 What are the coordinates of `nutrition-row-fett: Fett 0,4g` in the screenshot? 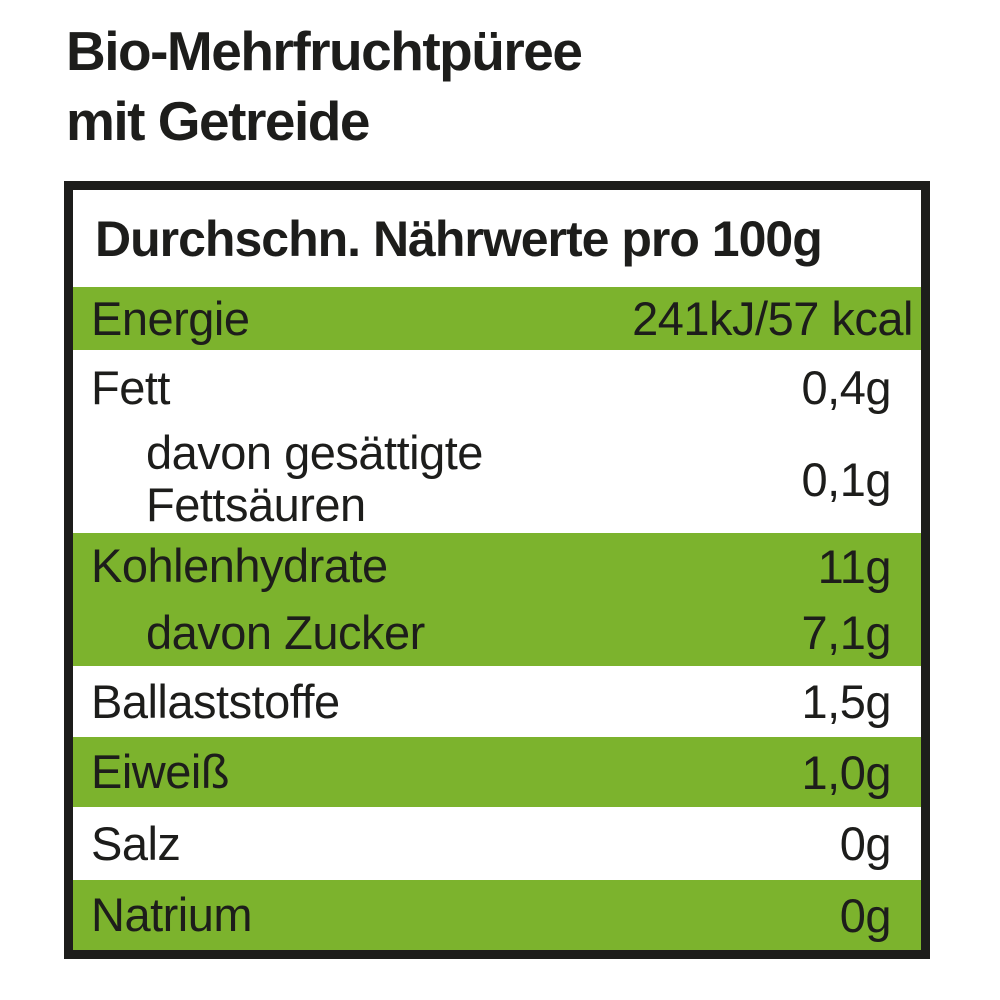 It's located at (497, 387).